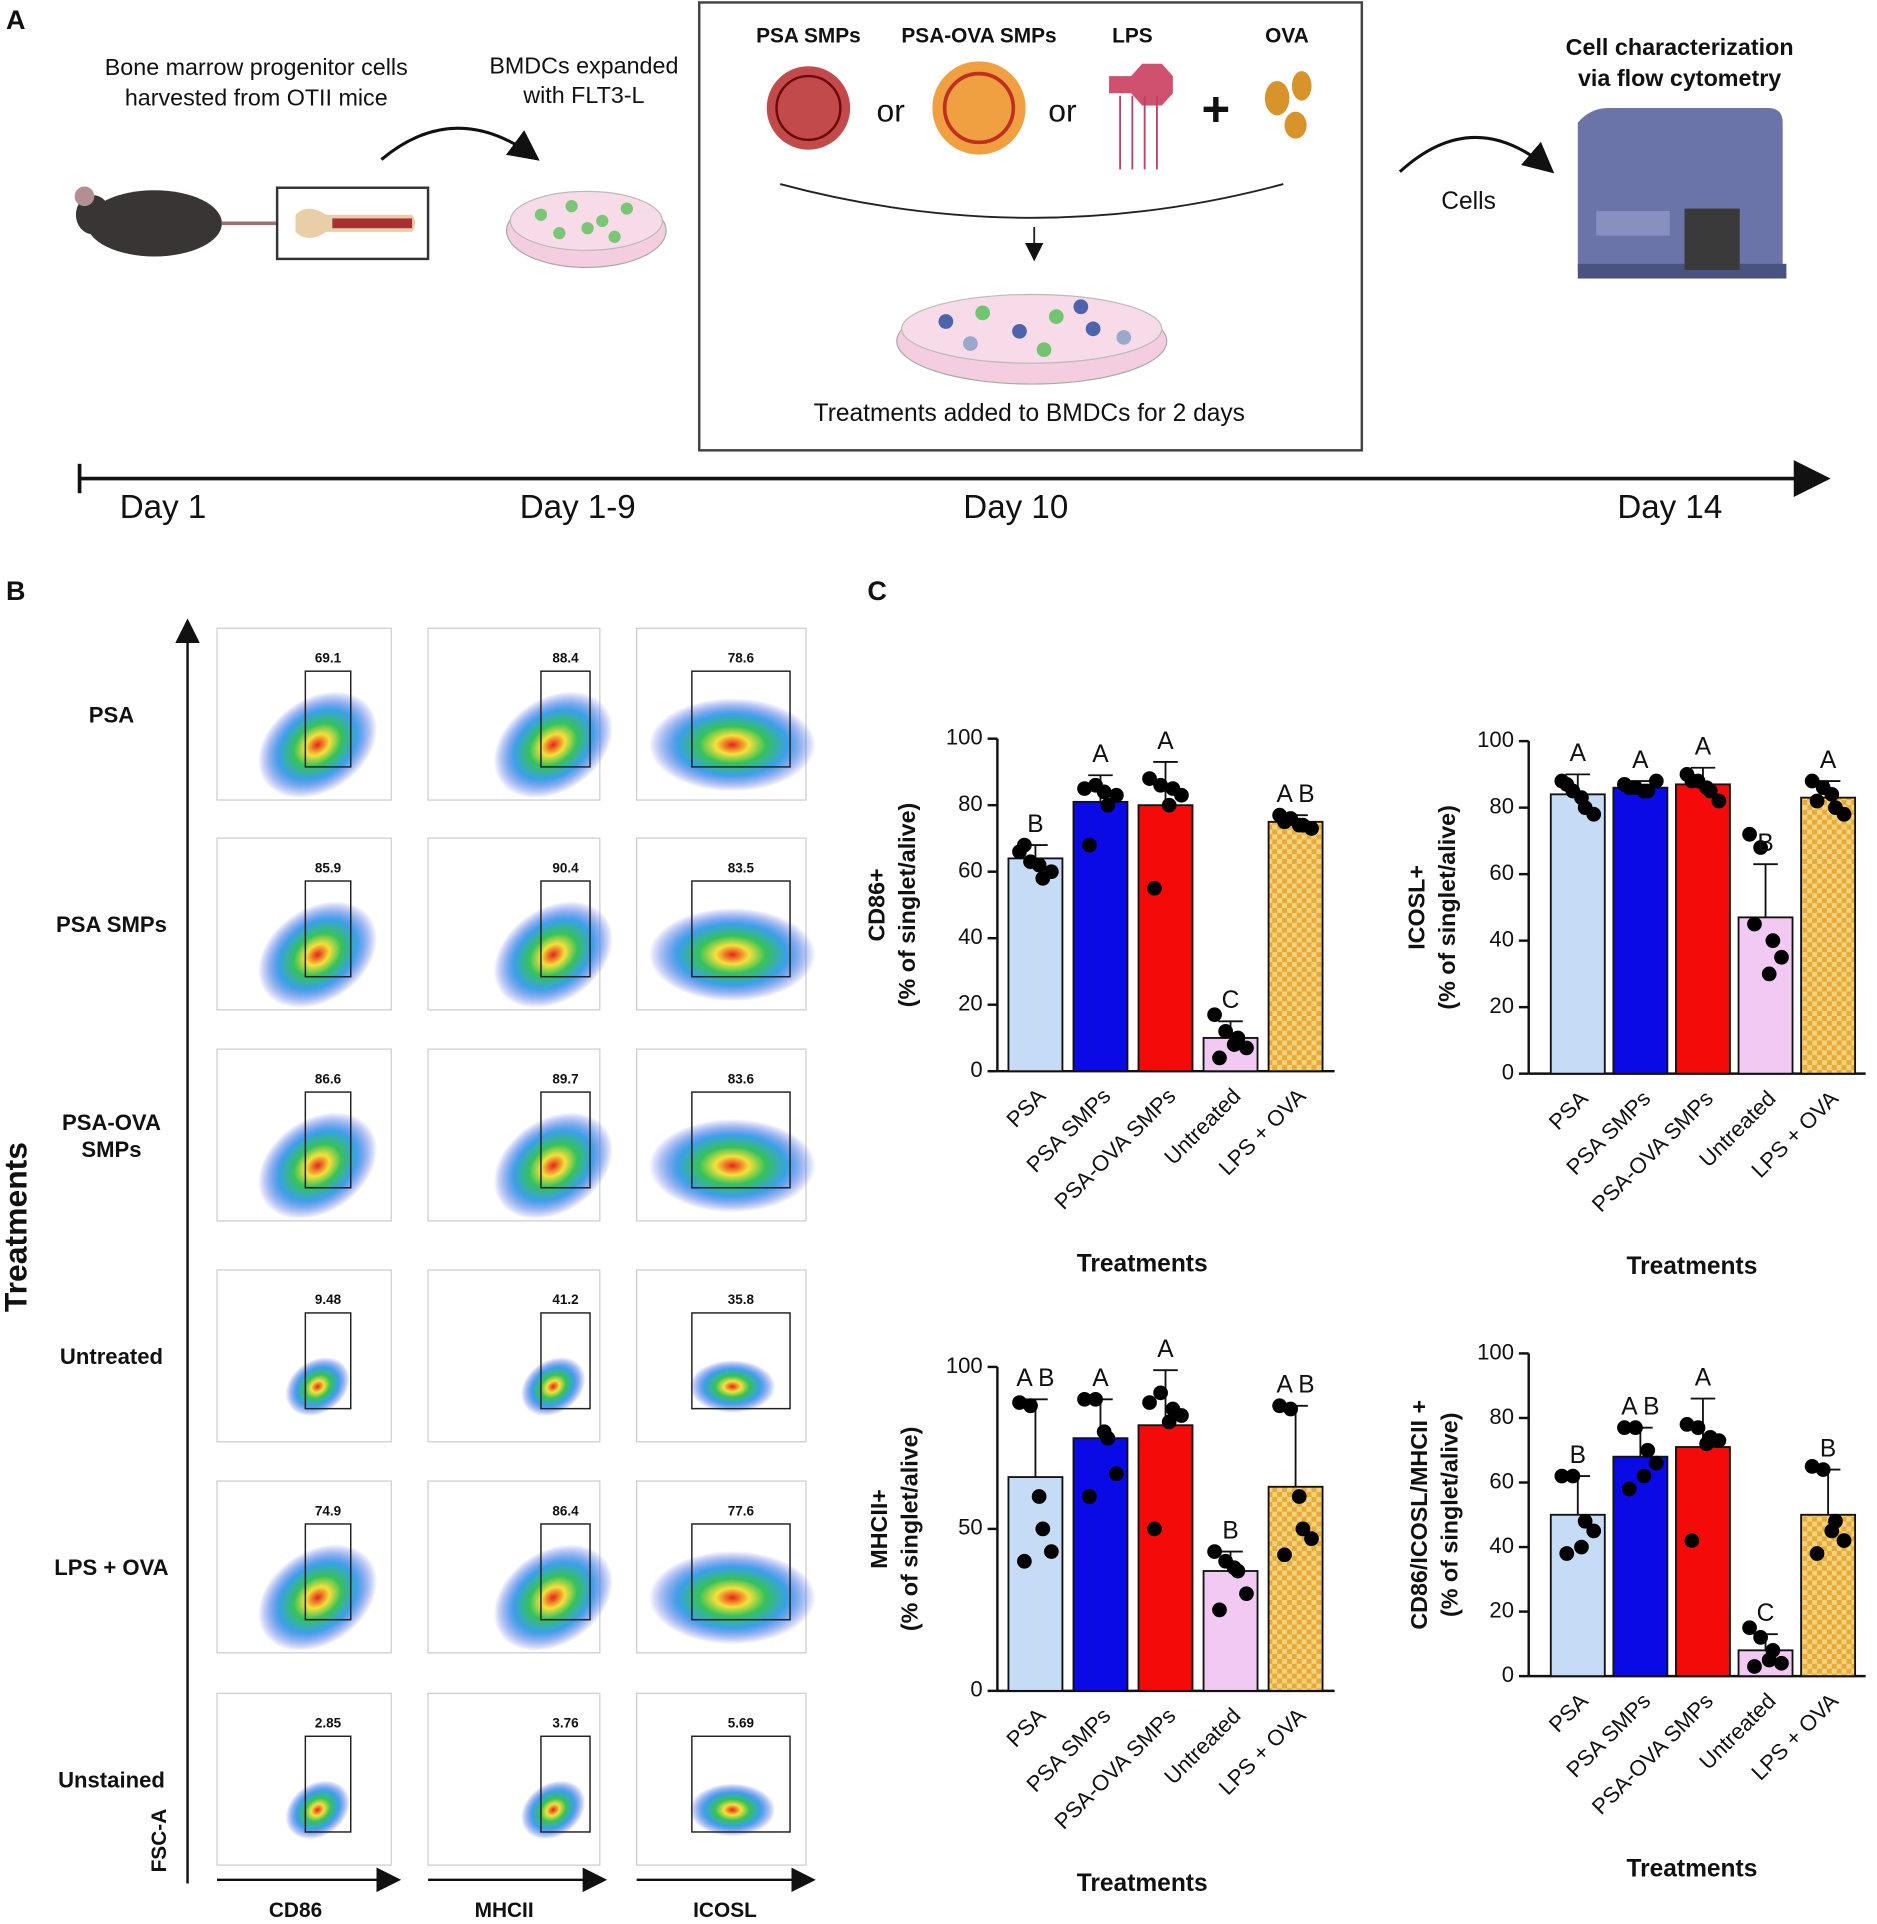 Image resolution: width=1877 pixels, height=1924 pixels. I want to click on significance-label: C, so click(1231, 1000).